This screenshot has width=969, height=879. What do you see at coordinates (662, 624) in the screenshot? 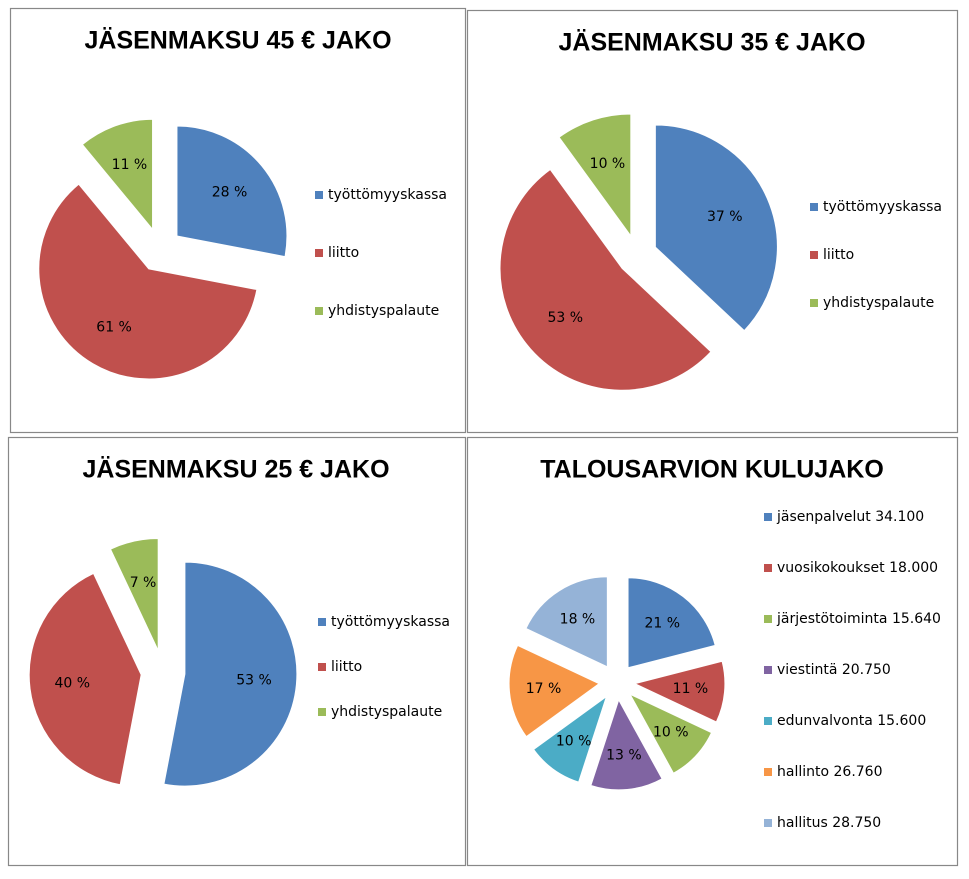
I see `data-label: 21 %` at bounding box center [662, 624].